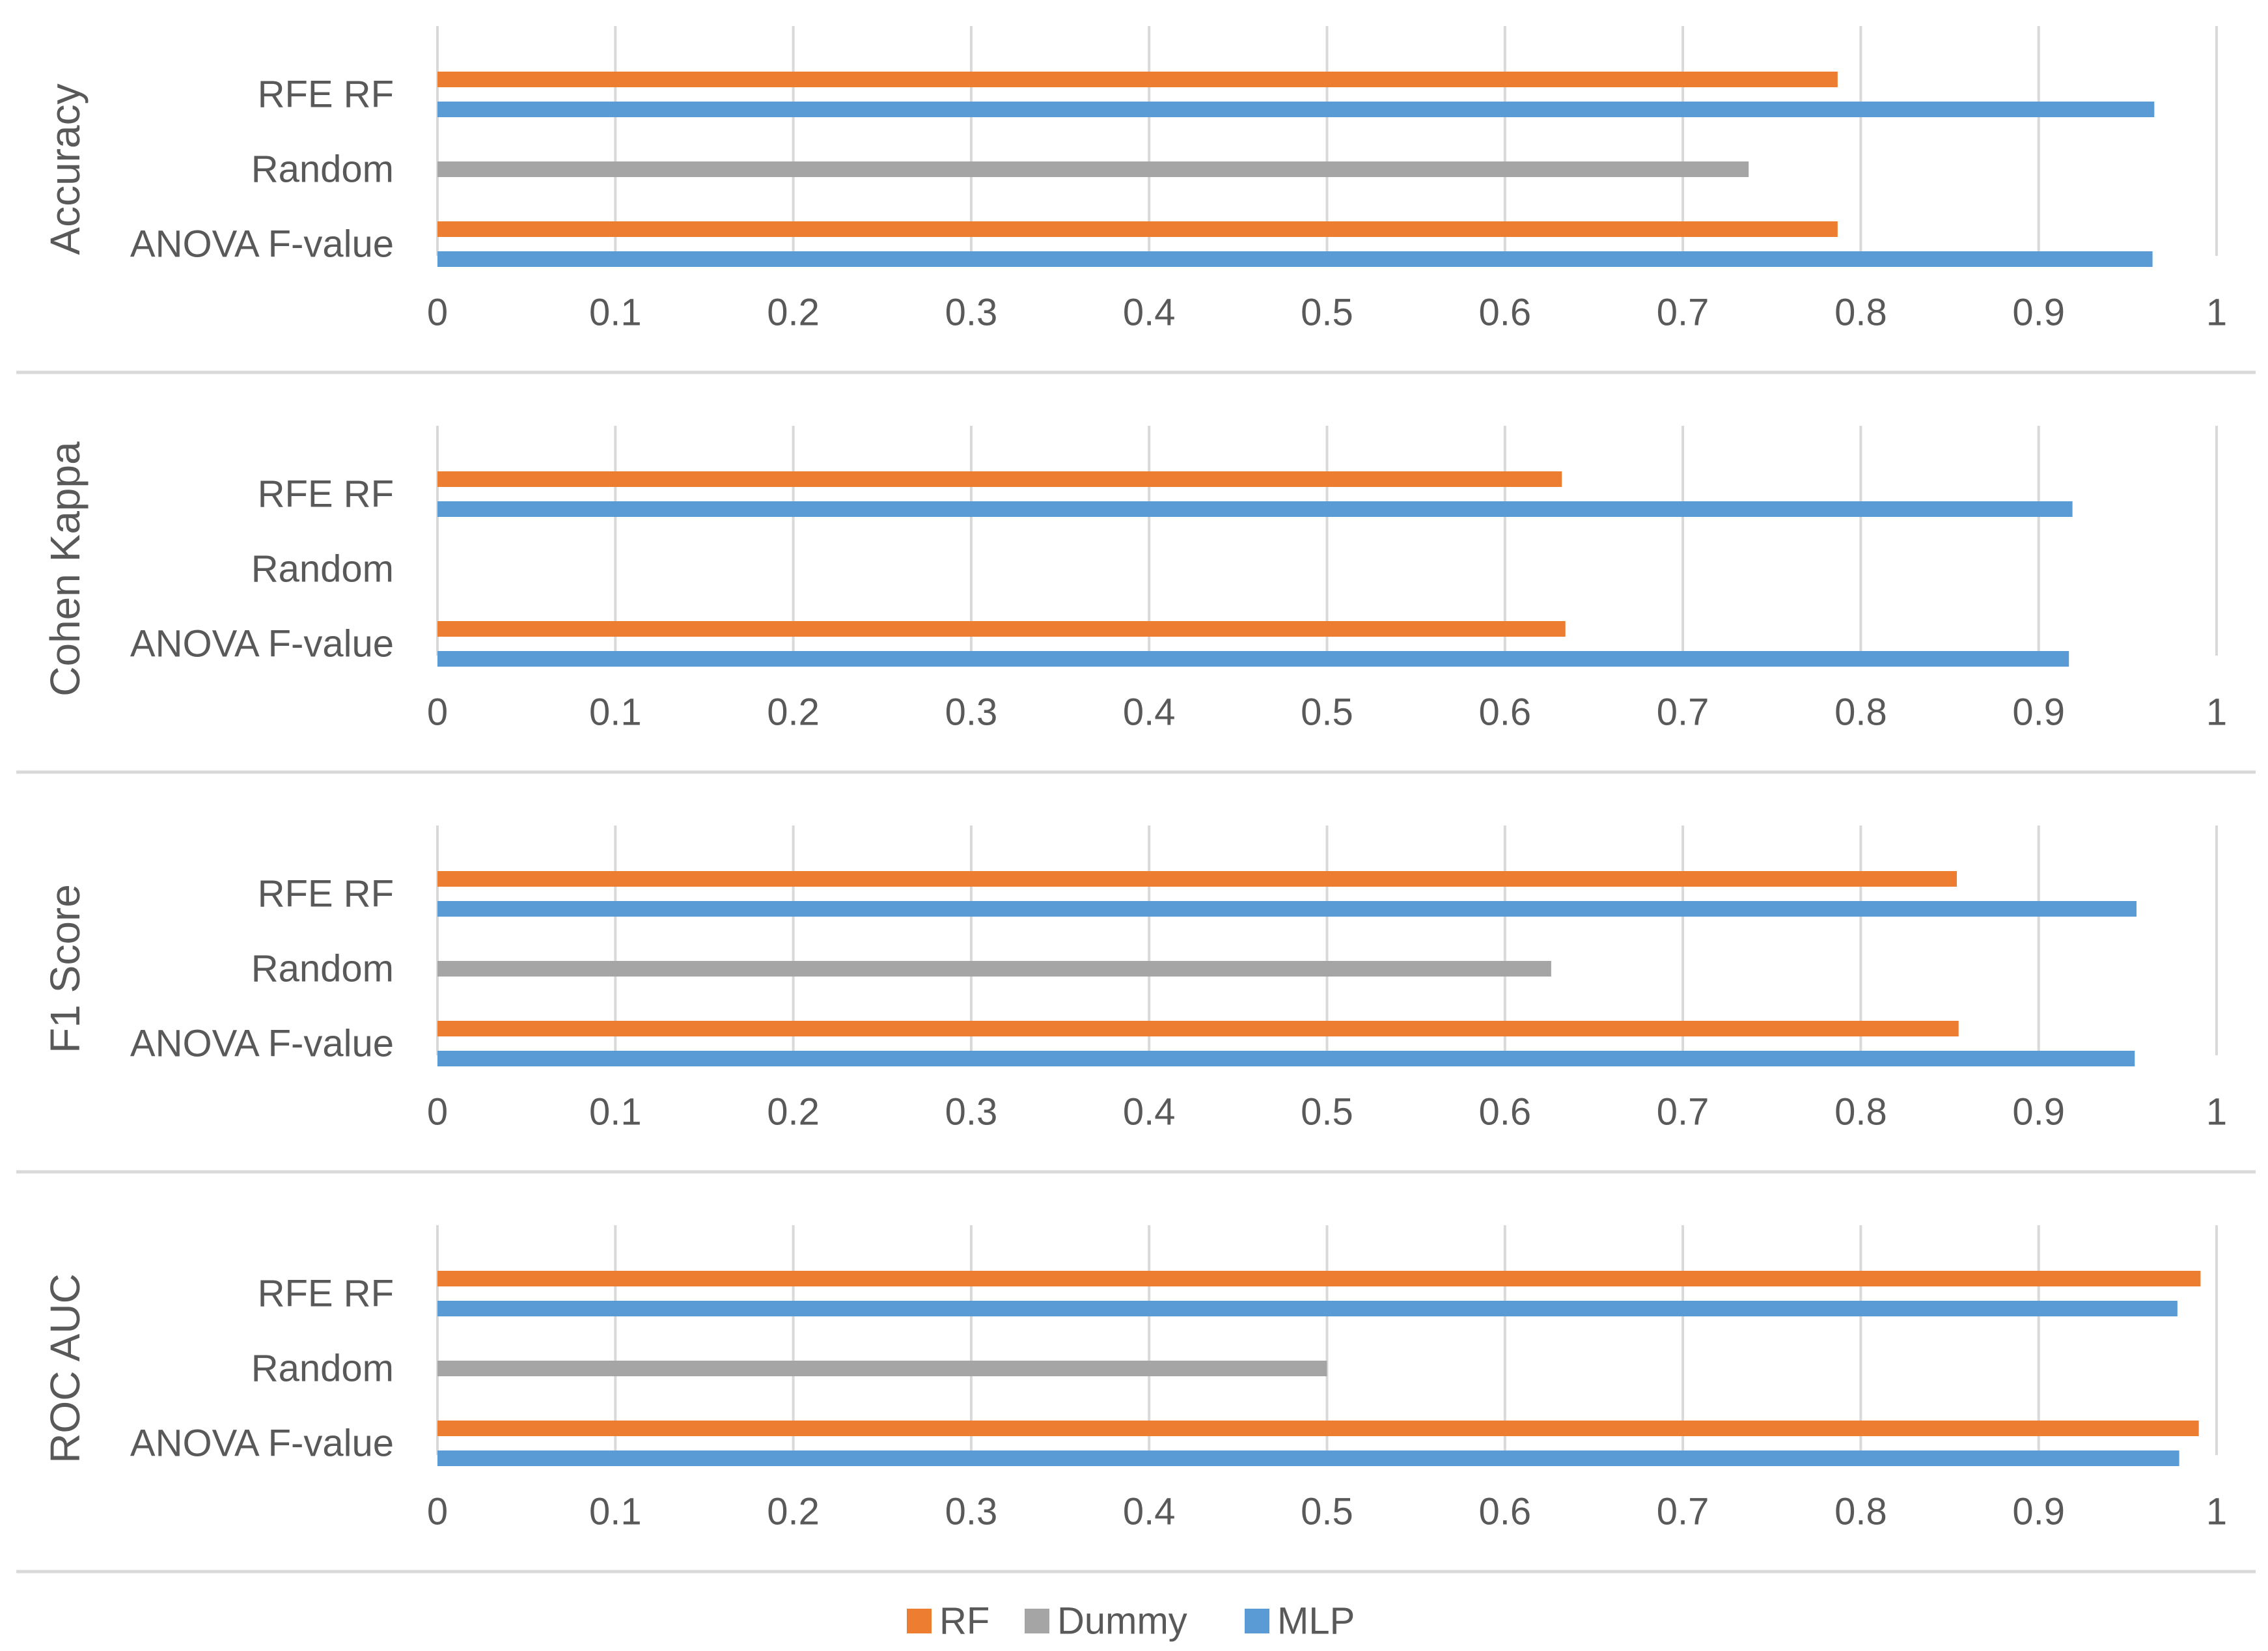 Image resolution: width=2268 pixels, height=1651 pixels. I want to click on legend-label-dummy: Dummy, so click(1122, 1621).